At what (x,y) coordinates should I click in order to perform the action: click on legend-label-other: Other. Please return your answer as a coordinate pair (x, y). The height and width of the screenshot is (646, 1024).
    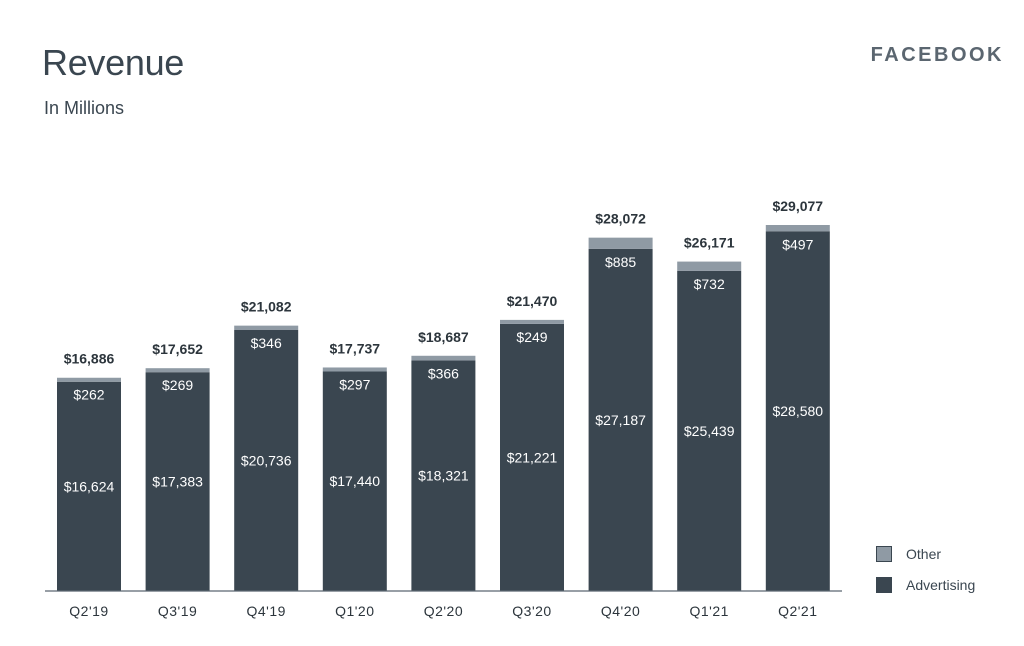
    Looking at the image, I should click on (924, 554).